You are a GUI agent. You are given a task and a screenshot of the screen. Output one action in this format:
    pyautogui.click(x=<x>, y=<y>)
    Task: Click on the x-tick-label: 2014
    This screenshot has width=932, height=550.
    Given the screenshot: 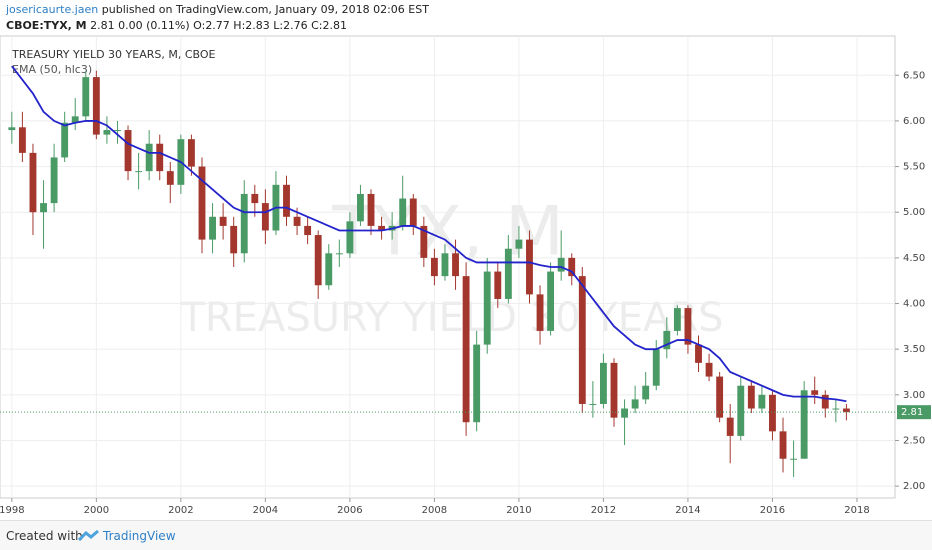 What is the action you would take?
    pyautogui.click(x=687, y=510)
    